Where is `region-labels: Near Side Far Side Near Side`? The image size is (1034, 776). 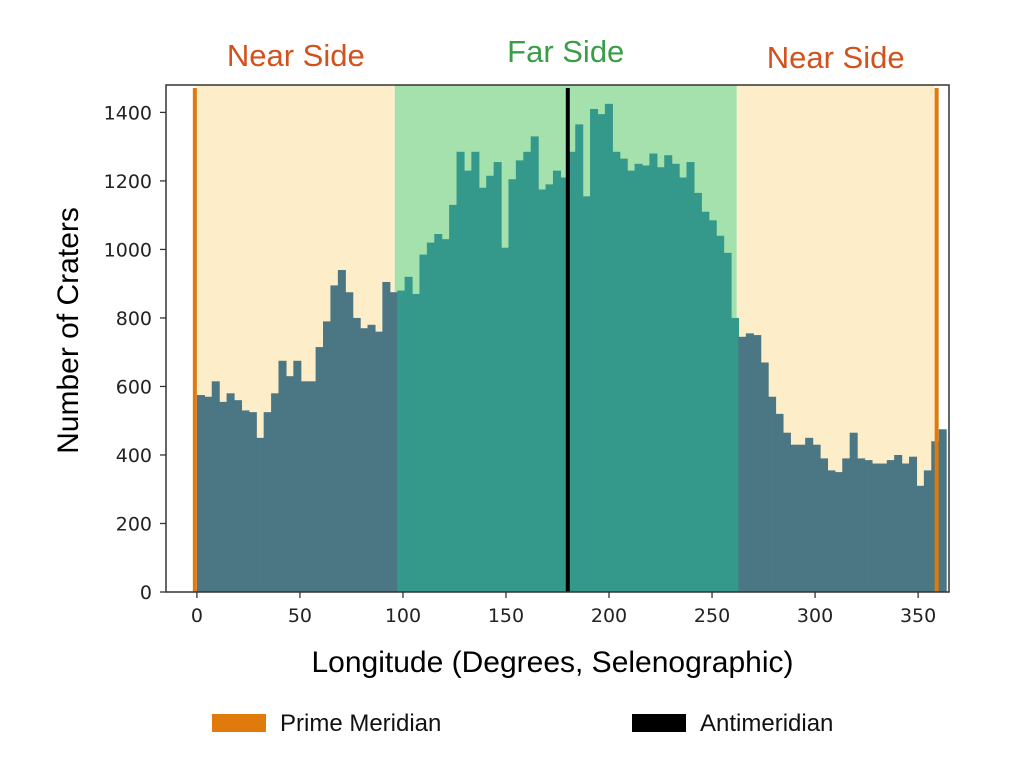
region-labels: Near Side Far Side Near Side is located at coordinates (566, 54).